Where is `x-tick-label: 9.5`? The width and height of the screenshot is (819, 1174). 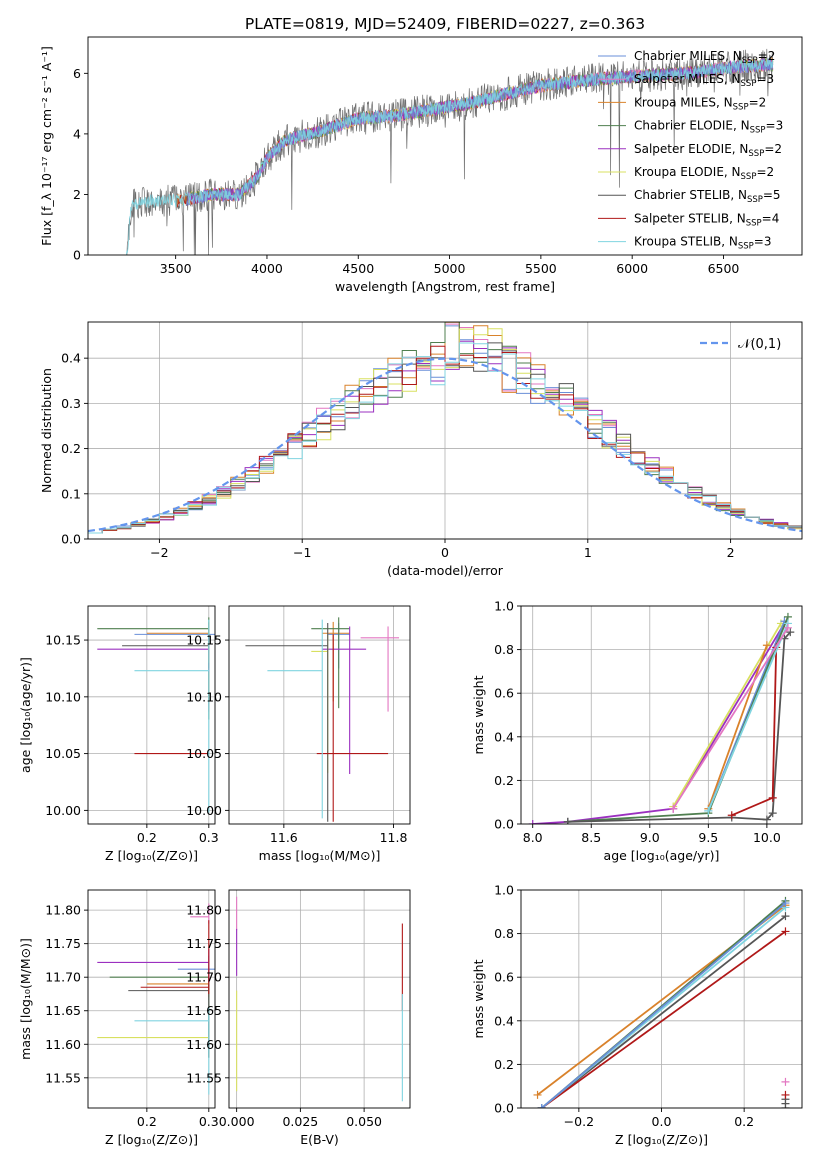
x-tick-label: 9.5 is located at coordinates (708, 837).